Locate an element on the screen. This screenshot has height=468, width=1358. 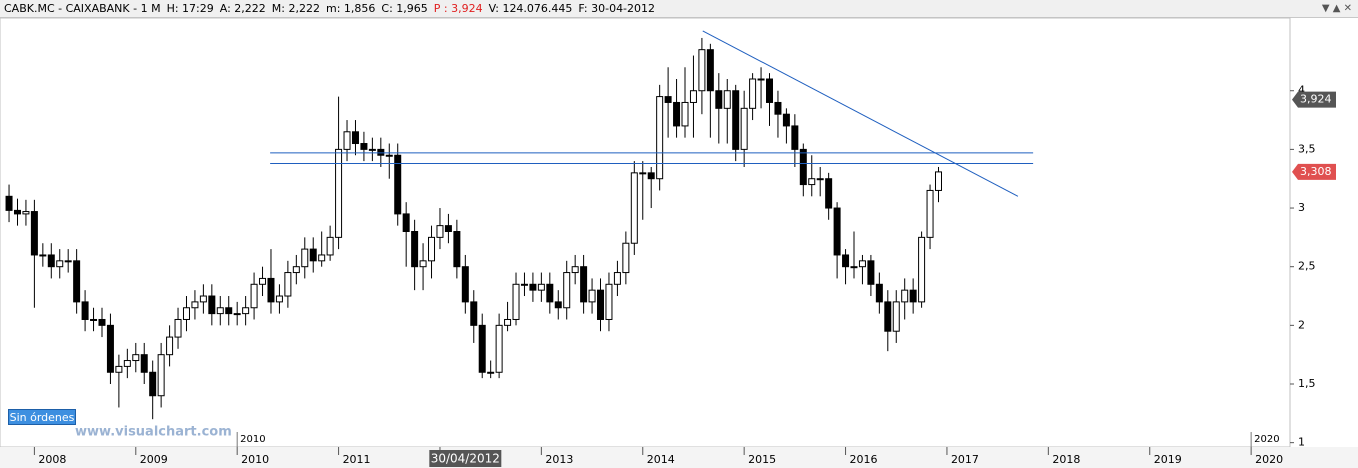
y-tick-label: 2 is located at coordinates (1301, 324).